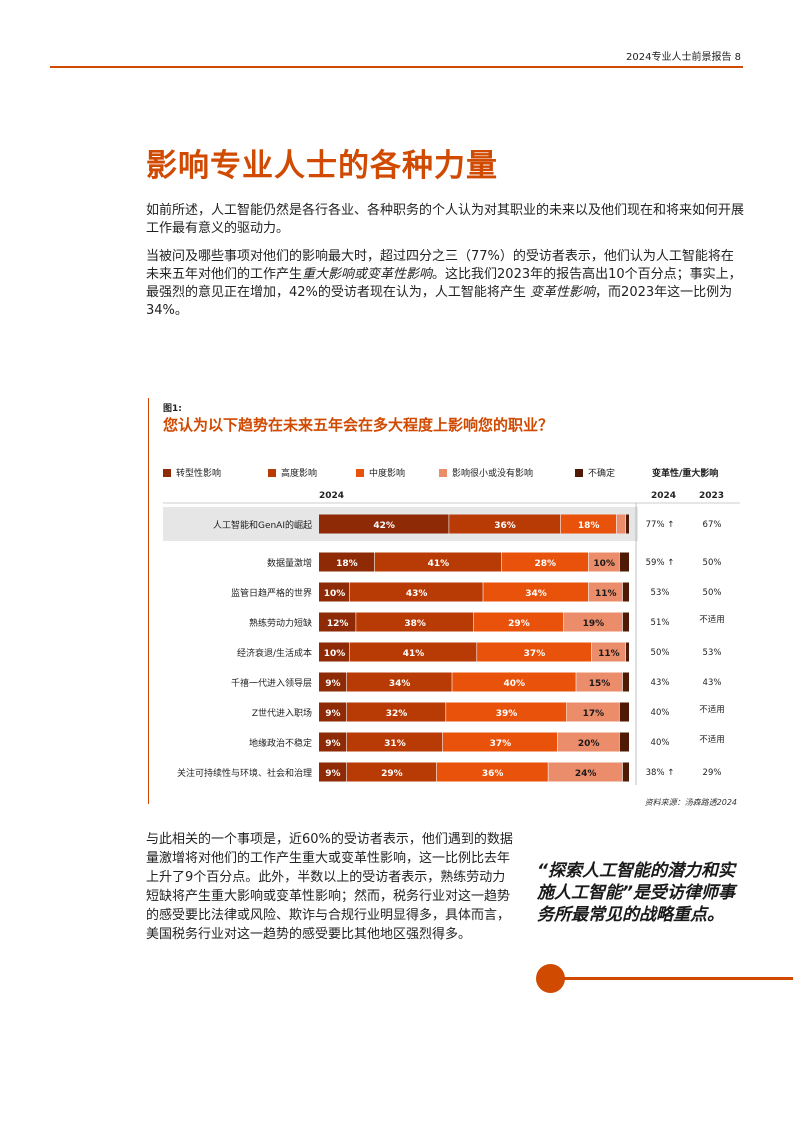 The height and width of the screenshot is (1122, 793). I want to click on data-label: 24%, so click(586, 774).